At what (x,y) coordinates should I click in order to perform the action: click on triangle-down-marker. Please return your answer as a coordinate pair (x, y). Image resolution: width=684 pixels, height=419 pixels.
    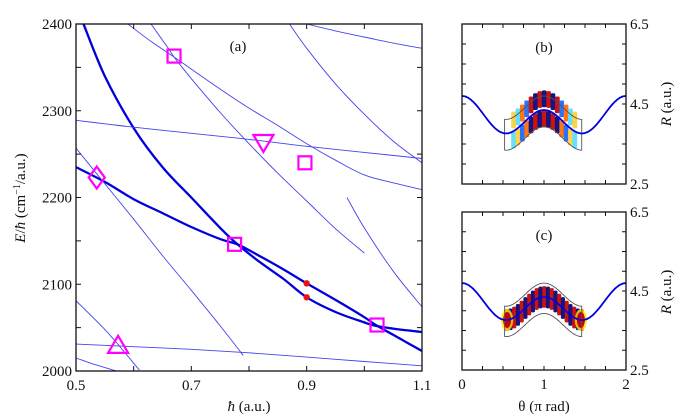
    Looking at the image, I should click on (263, 144).